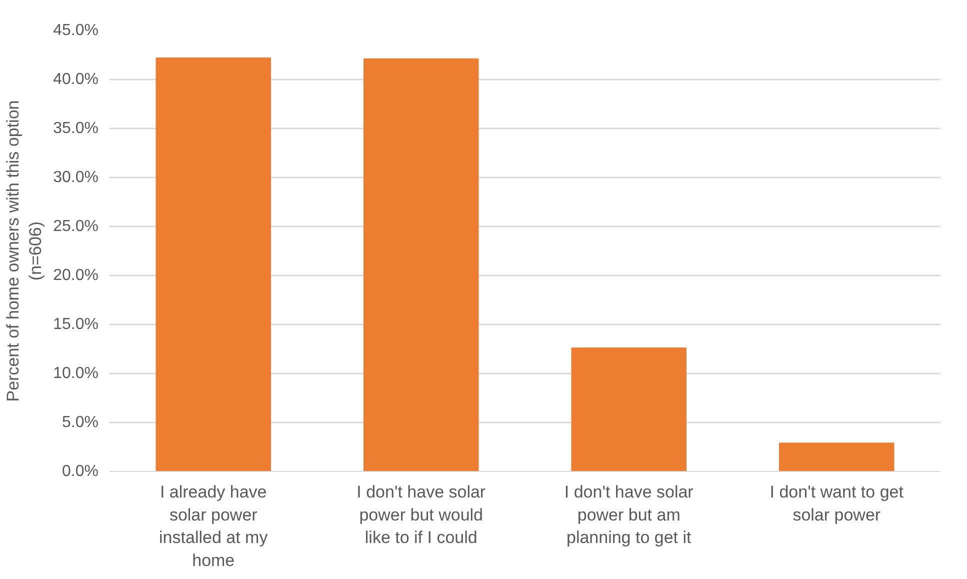  Describe the element at coordinates (76, 177) in the screenshot. I see `y-tick-label: 30.0%` at that location.